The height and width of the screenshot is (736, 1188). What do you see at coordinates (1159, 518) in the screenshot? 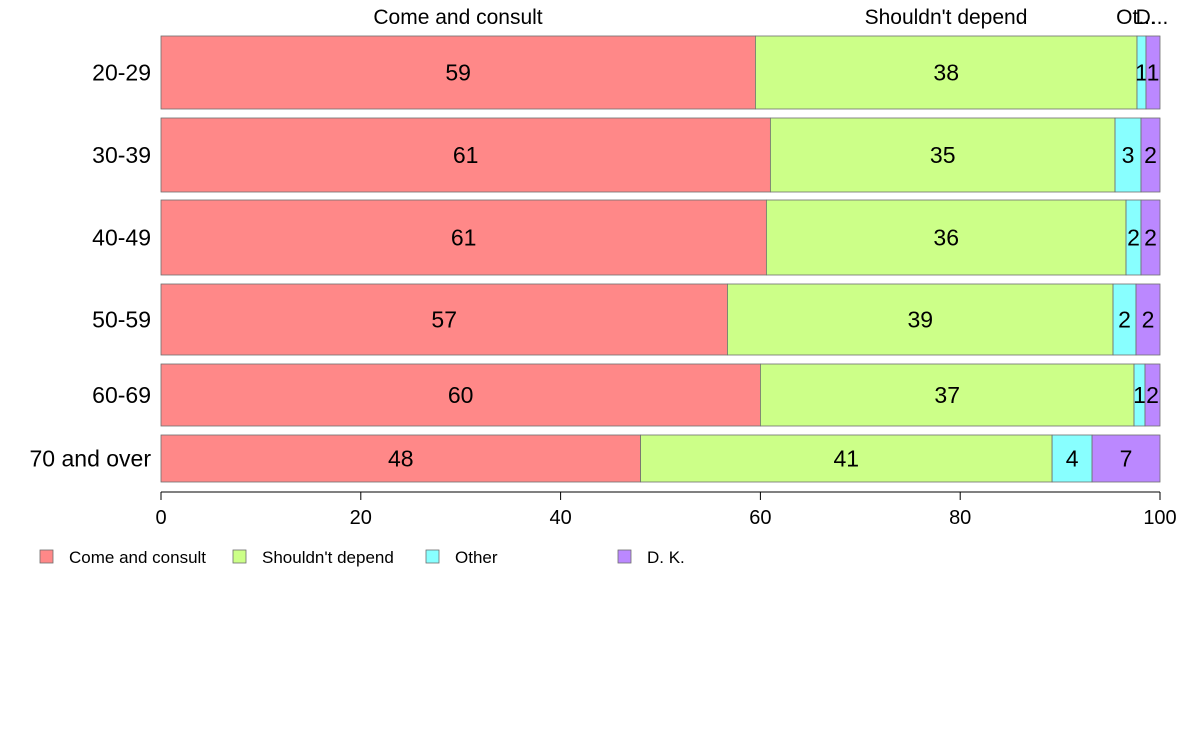
I see `x-tick-label: 100` at bounding box center [1159, 518].